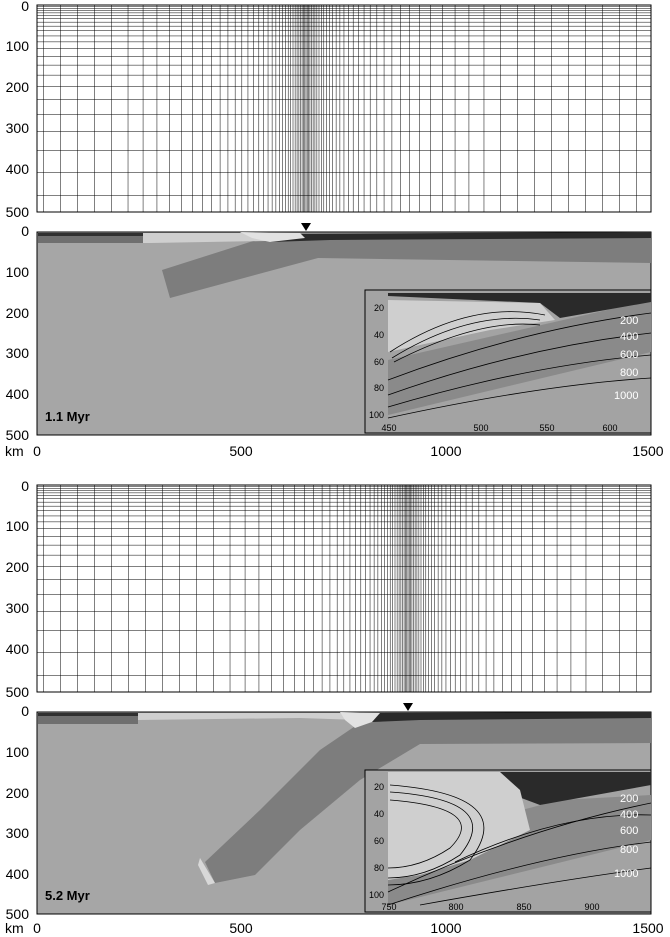  What do you see at coordinates (388, 428) in the screenshot?
I see `inset-x-tick: 450` at bounding box center [388, 428].